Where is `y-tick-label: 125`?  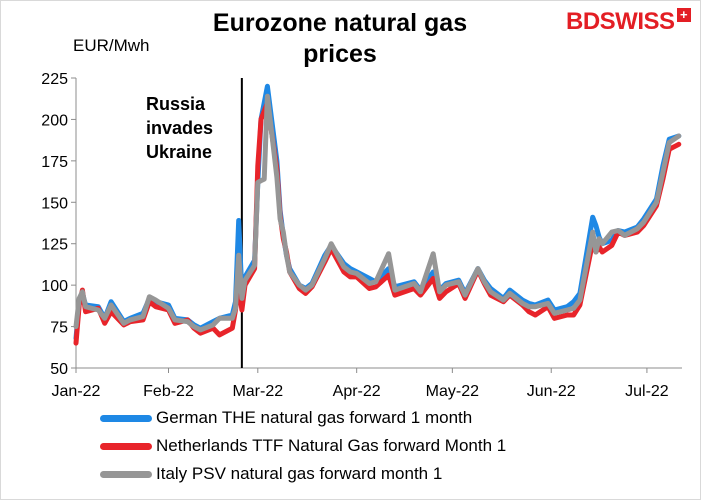
y-tick-label: 125 is located at coordinates (54, 245).